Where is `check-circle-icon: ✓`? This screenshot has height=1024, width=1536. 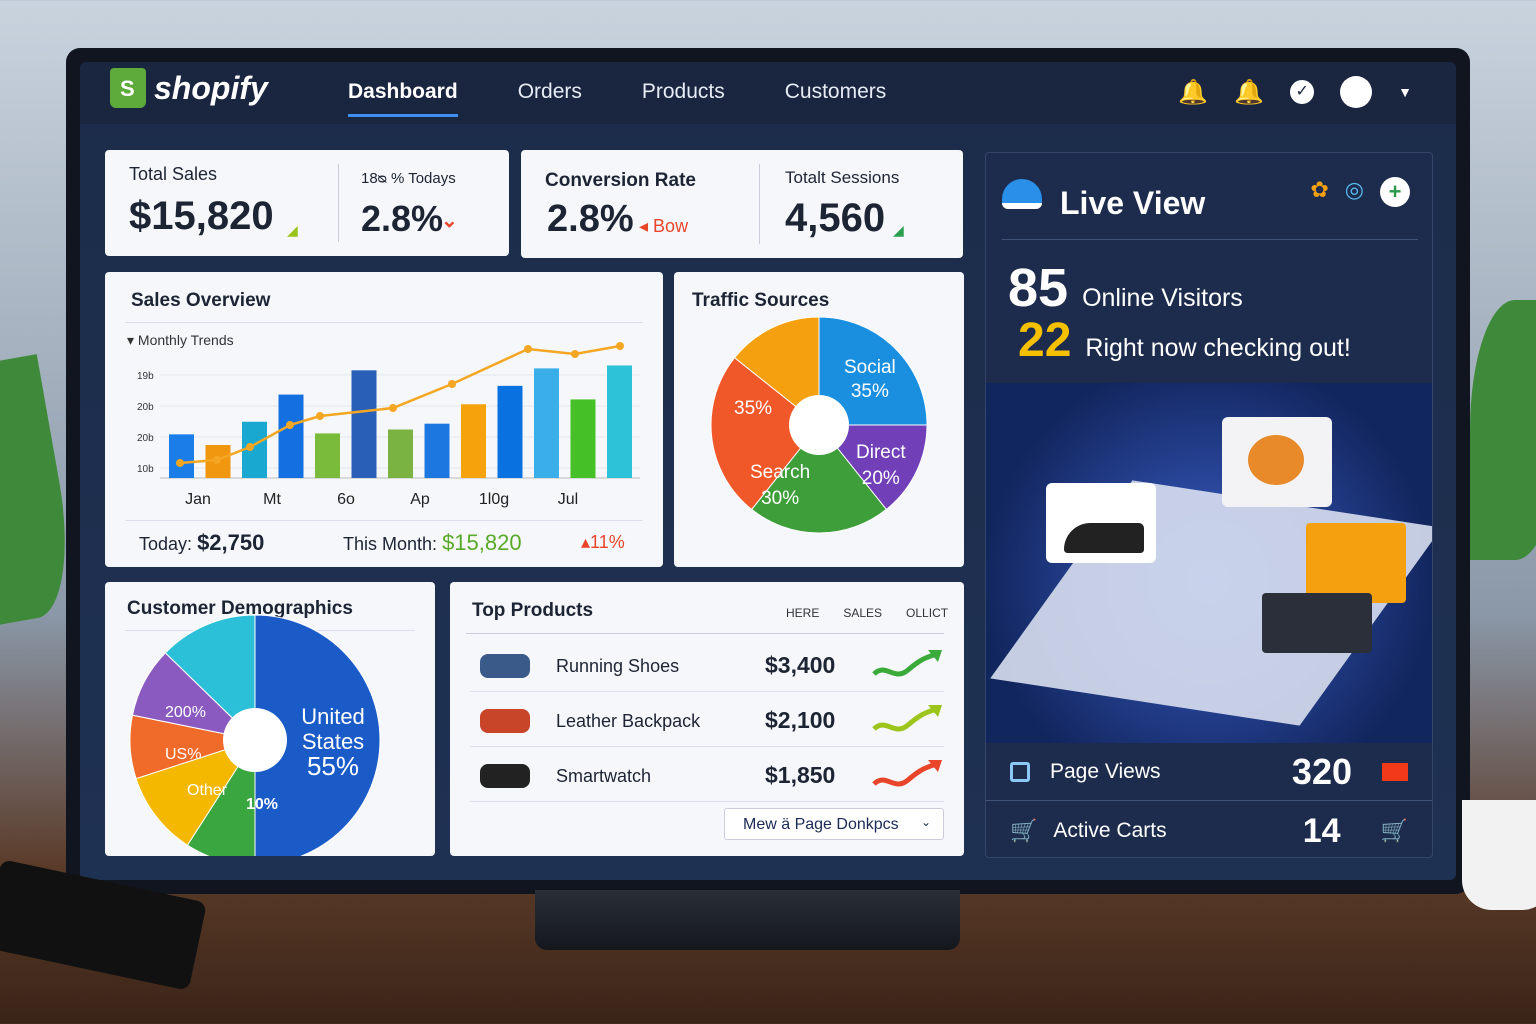 check-circle-icon: ✓ is located at coordinates (1302, 92).